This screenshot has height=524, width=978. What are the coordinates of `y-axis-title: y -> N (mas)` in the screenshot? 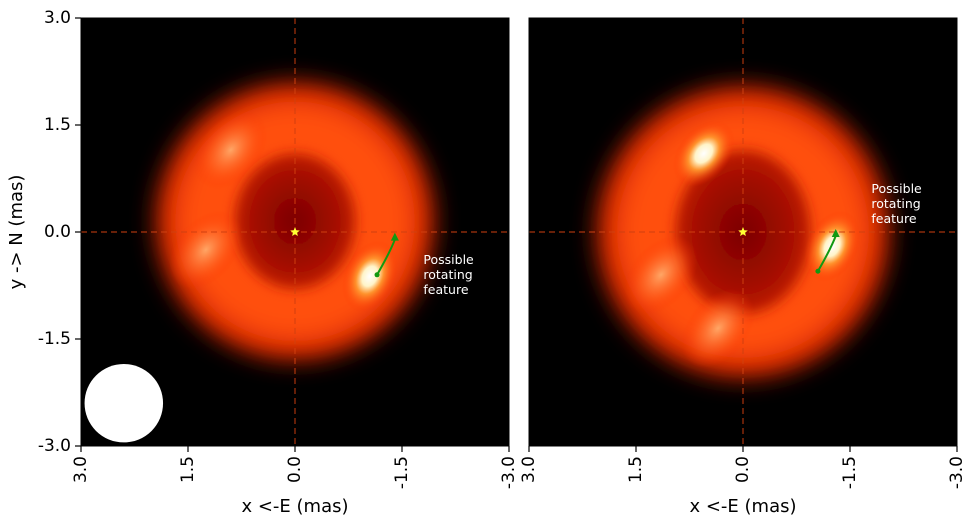 It's located at (16, 232).